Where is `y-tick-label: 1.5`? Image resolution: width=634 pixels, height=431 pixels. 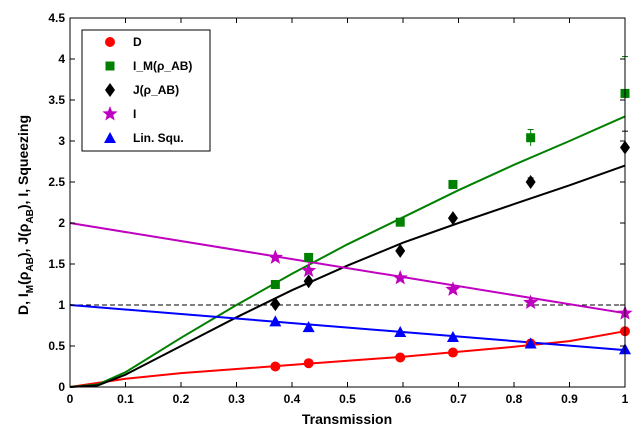
y-tick-label: 1.5 is located at coordinates (56, 264).